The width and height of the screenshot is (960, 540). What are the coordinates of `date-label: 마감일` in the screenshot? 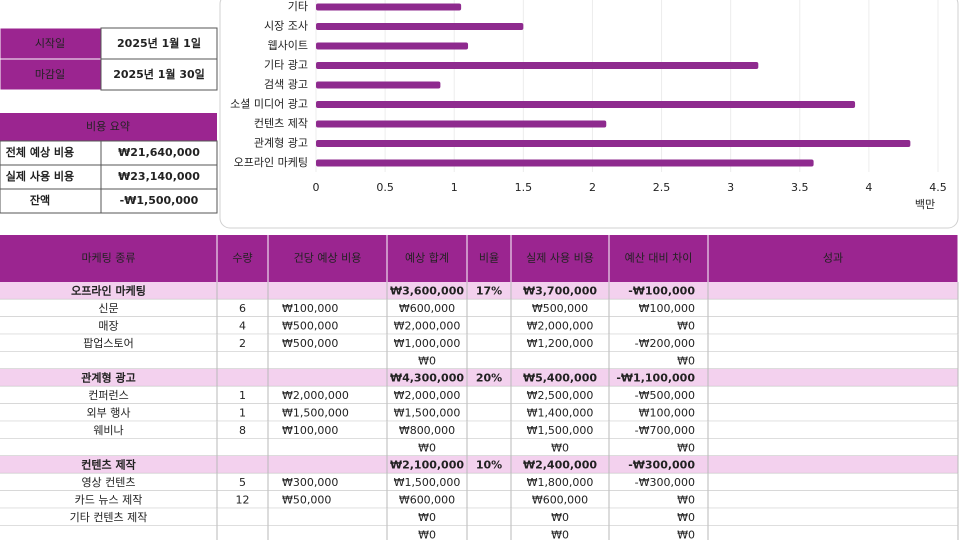 It's located at (50, 74).